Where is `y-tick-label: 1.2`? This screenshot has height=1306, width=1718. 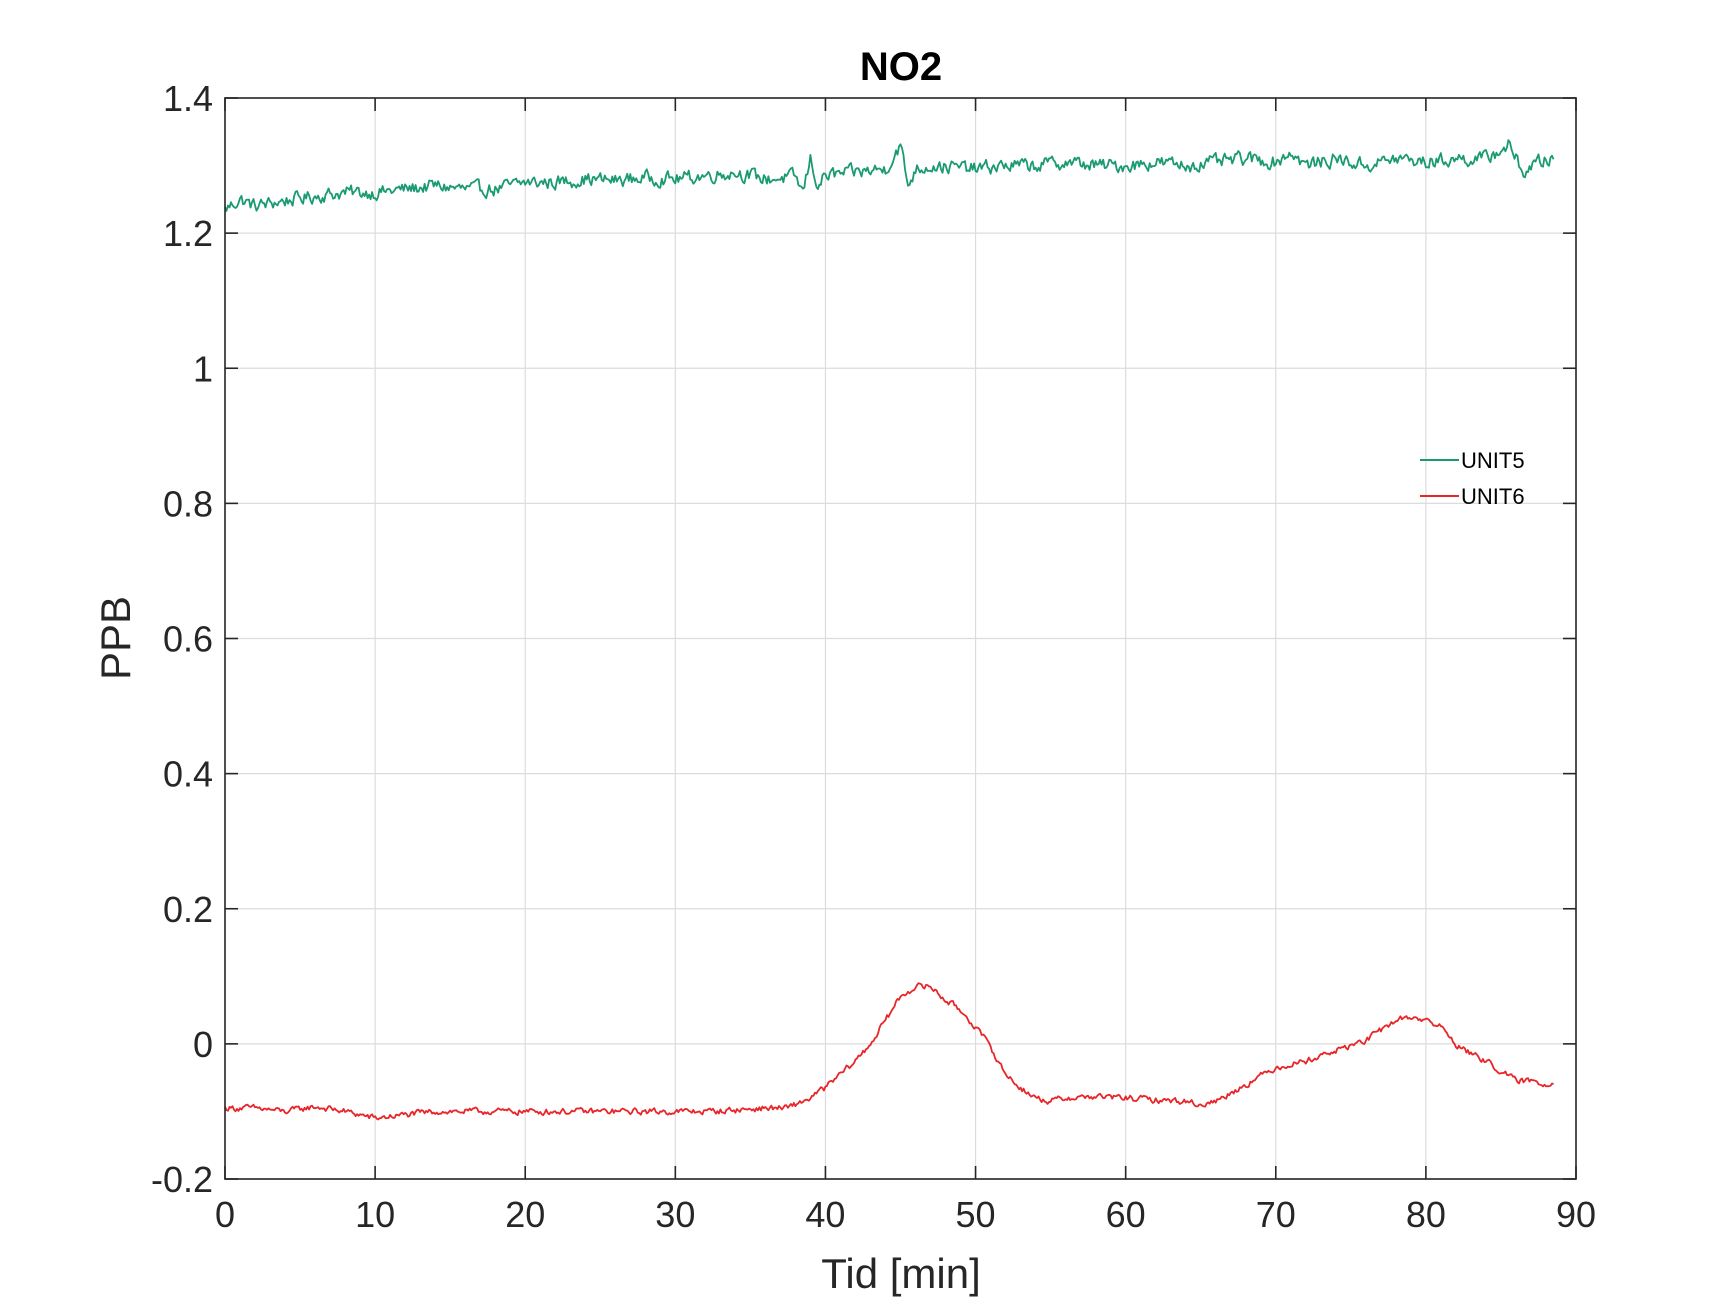
y-tick-label: 1.2 is located at coordinates (188, 233).